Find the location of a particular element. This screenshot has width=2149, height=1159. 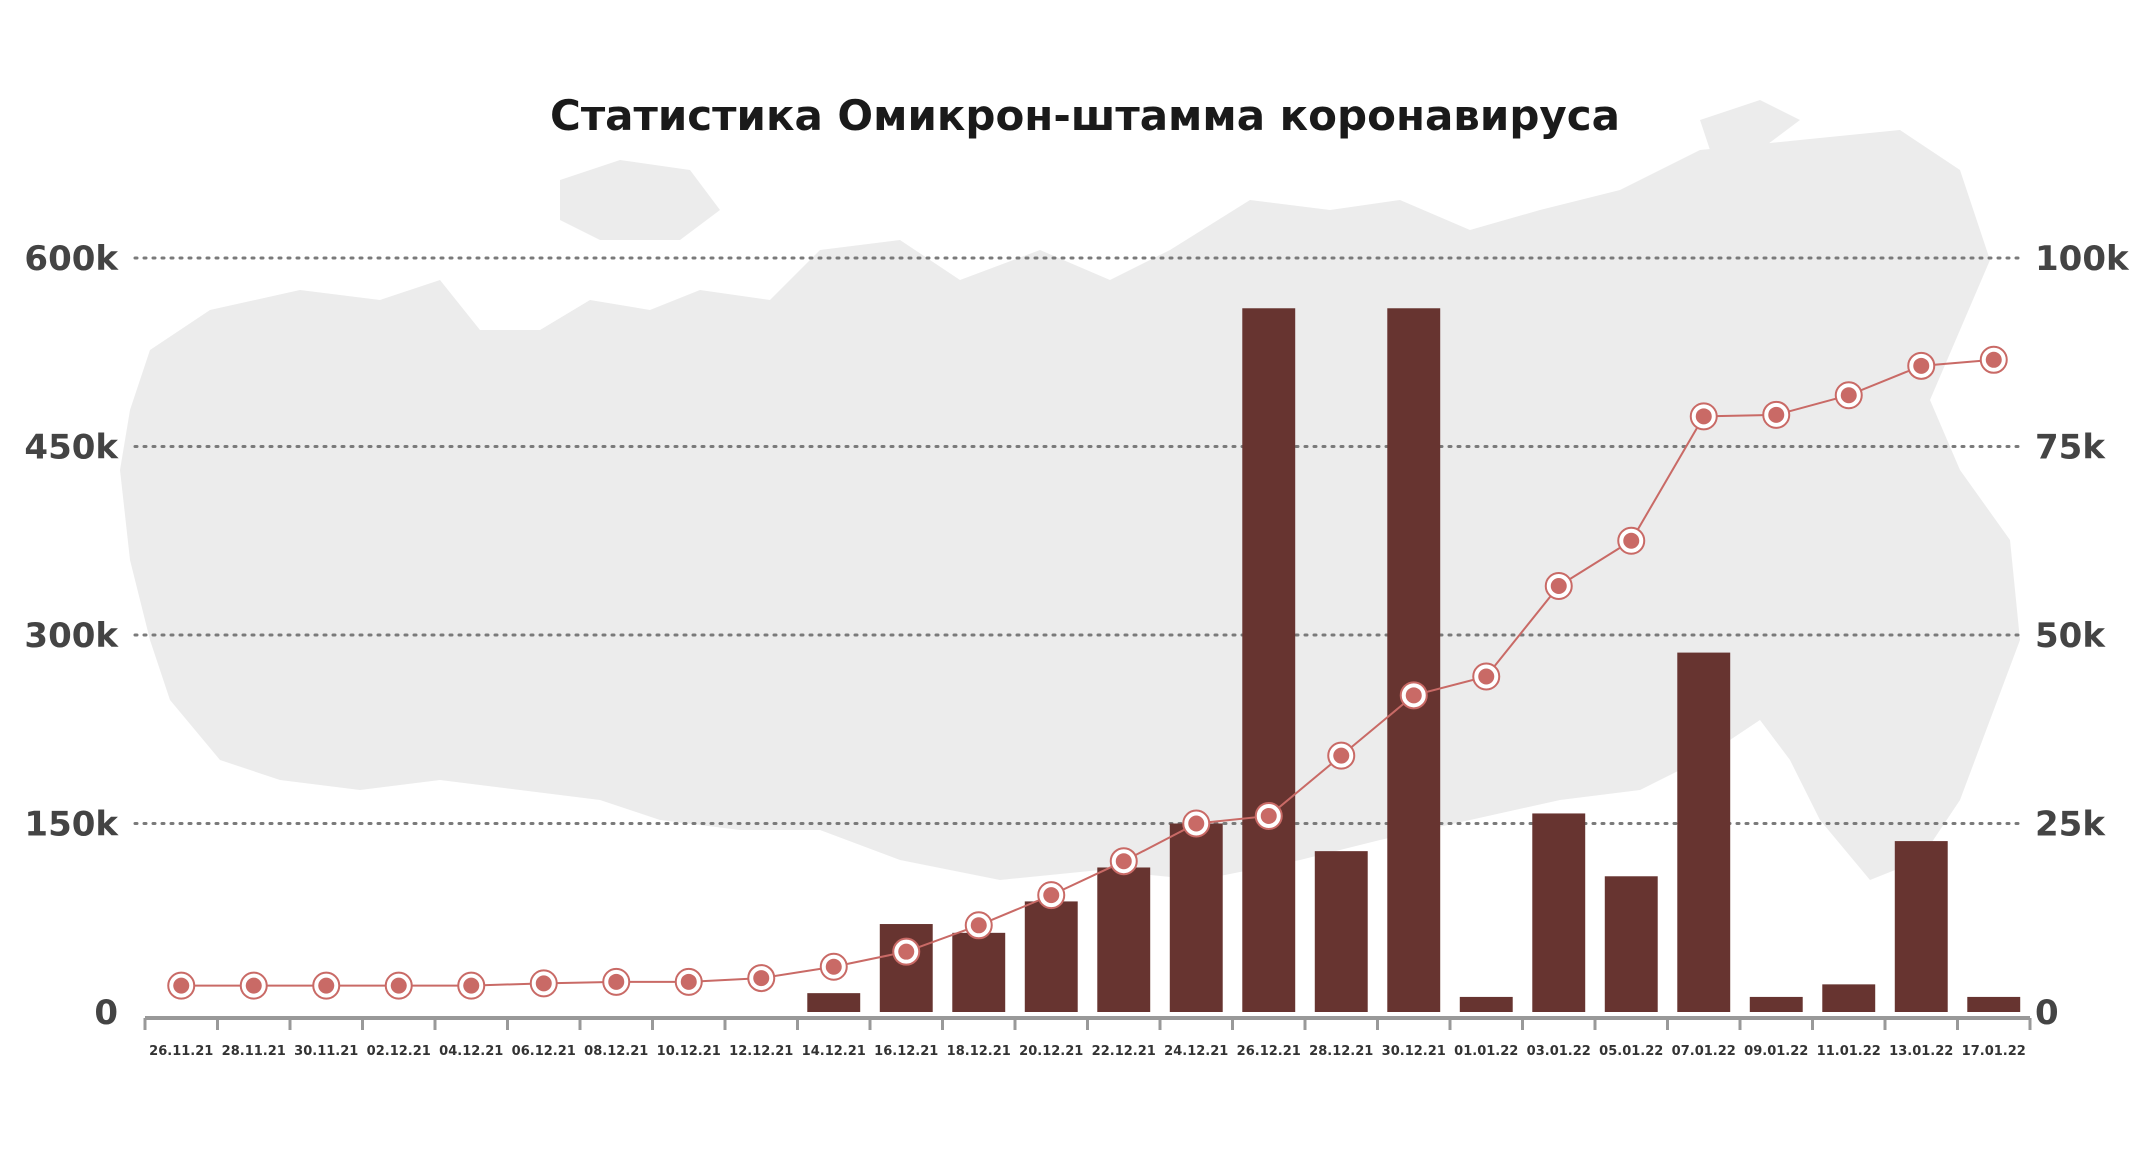

y-tick-left: 150k is located at coordinates (71, 825).